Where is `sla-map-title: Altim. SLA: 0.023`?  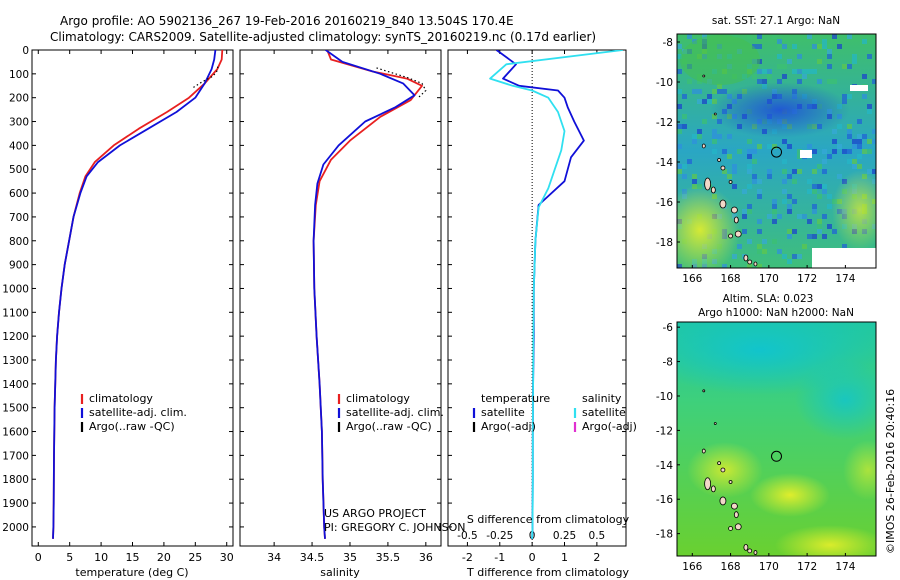
sla-map-title: Altim. SLA: 0.023 is located at coordinates (768, 299).